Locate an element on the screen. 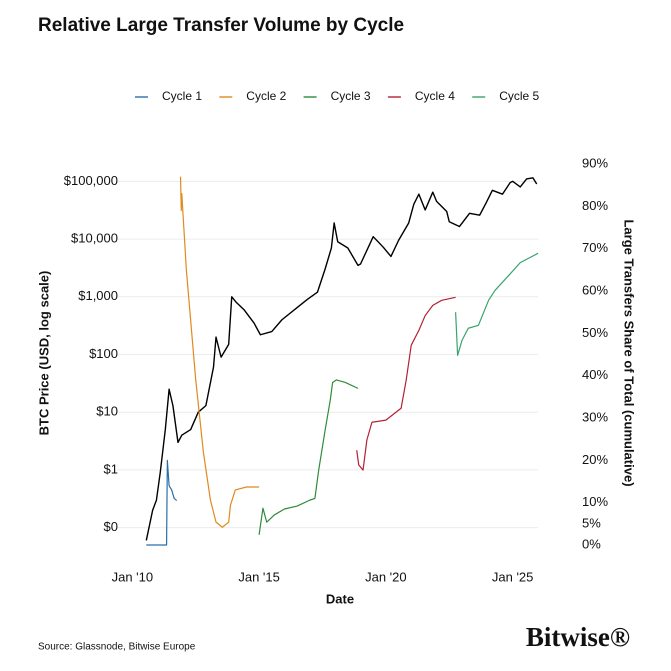  legend-label: Cycle 2 is located at coordinates (266, 96).